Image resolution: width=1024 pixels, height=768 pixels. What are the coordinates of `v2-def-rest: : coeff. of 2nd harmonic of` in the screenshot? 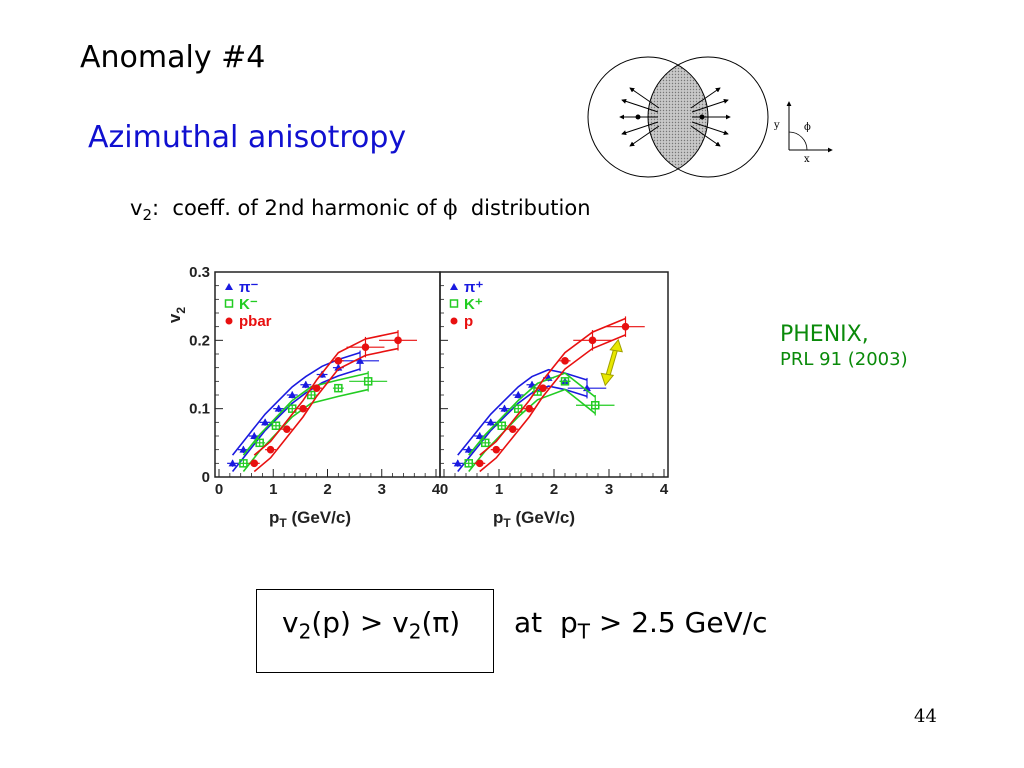 It's located at (297, 208).